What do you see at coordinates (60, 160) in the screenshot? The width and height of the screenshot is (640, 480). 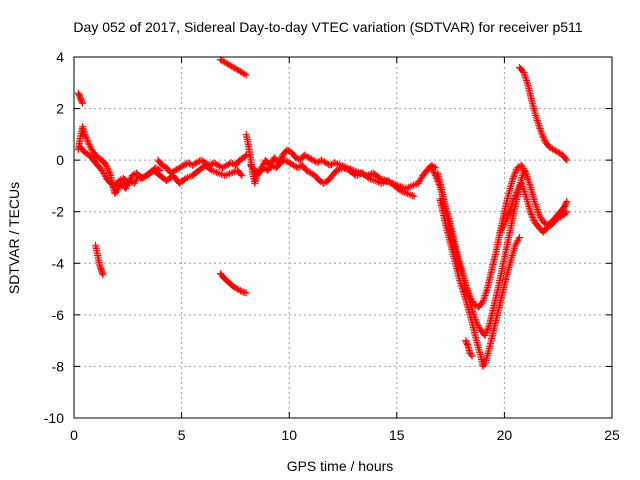 I see `y-tick-label: 0` at bounding box center [60, 160].